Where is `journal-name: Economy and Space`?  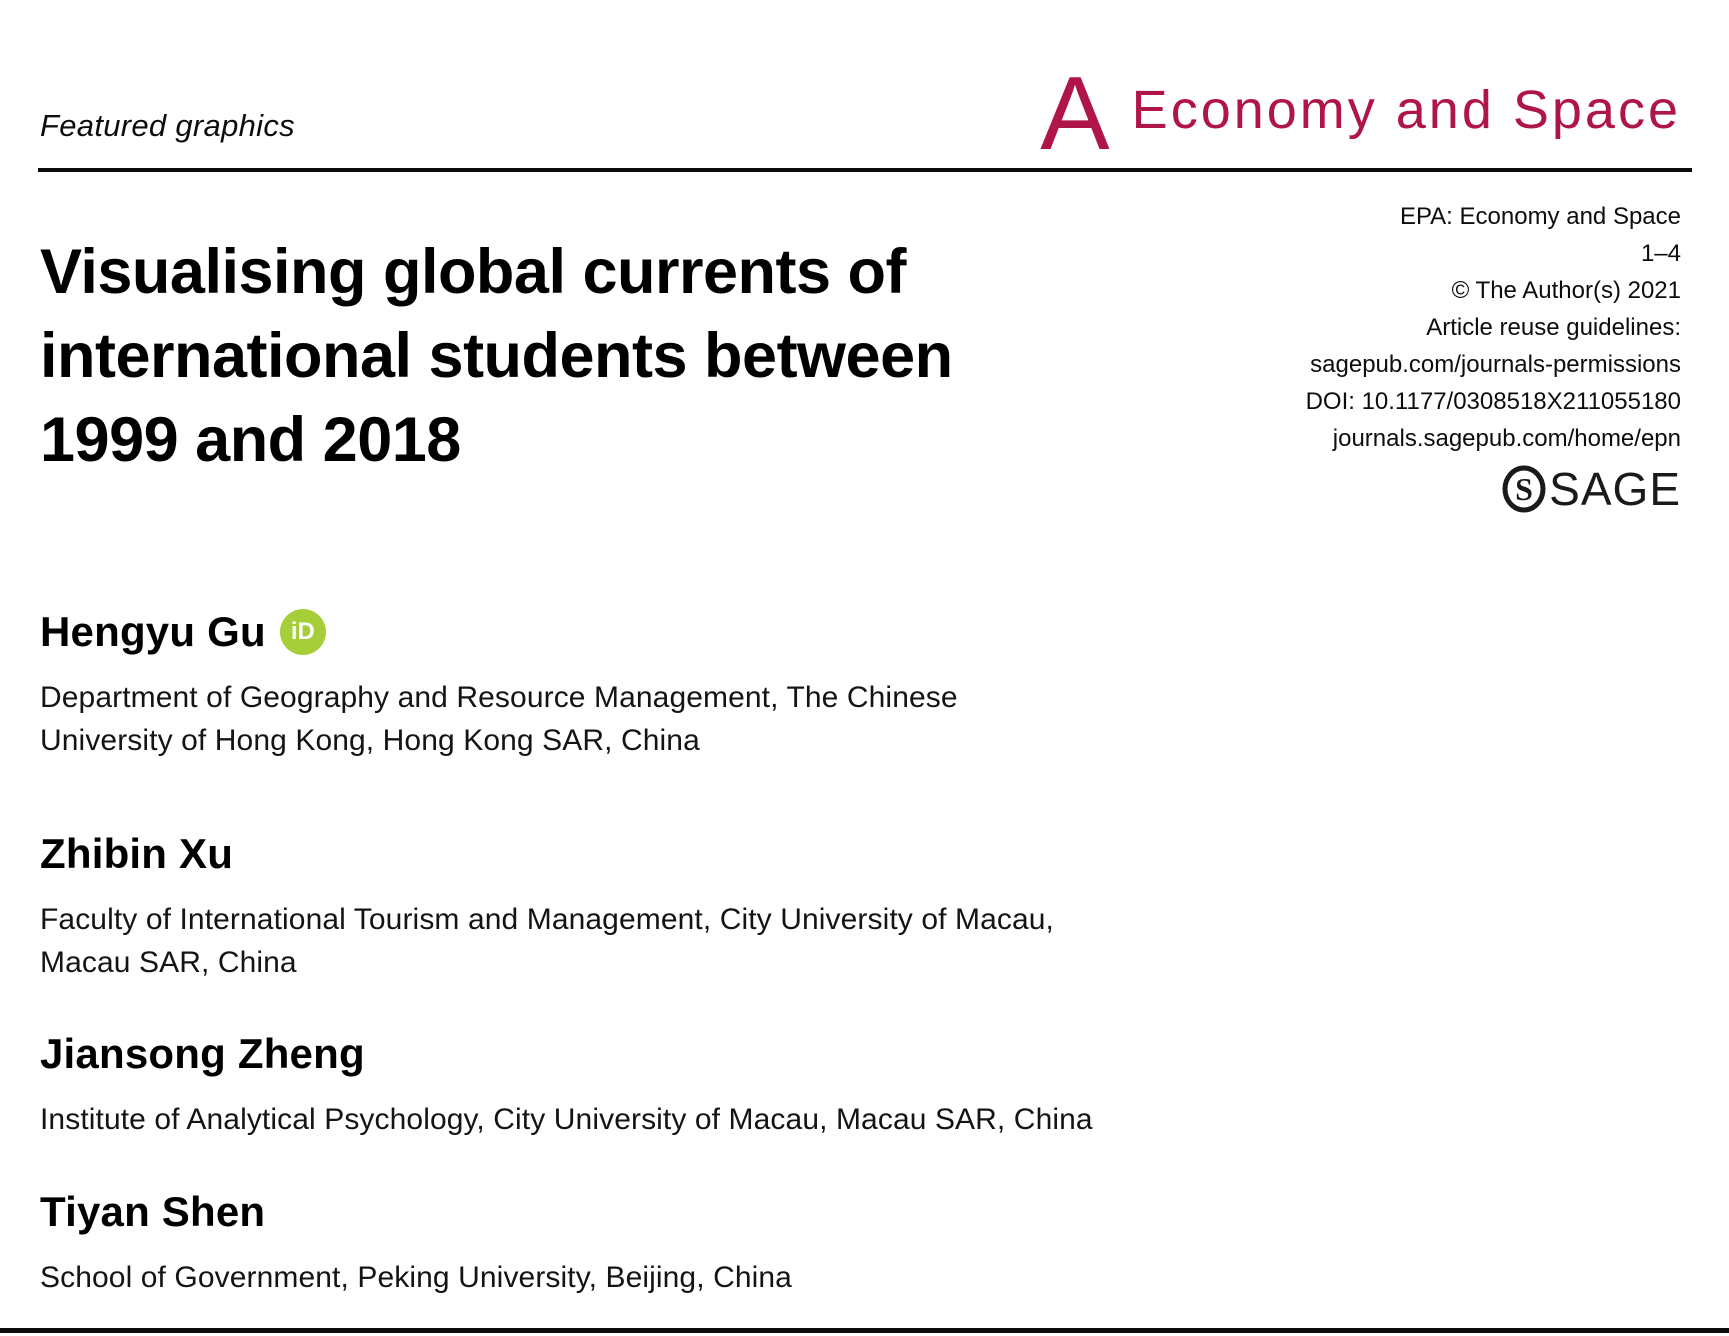
journal-name: Economy and Space is located at coordinates (1406, 110).